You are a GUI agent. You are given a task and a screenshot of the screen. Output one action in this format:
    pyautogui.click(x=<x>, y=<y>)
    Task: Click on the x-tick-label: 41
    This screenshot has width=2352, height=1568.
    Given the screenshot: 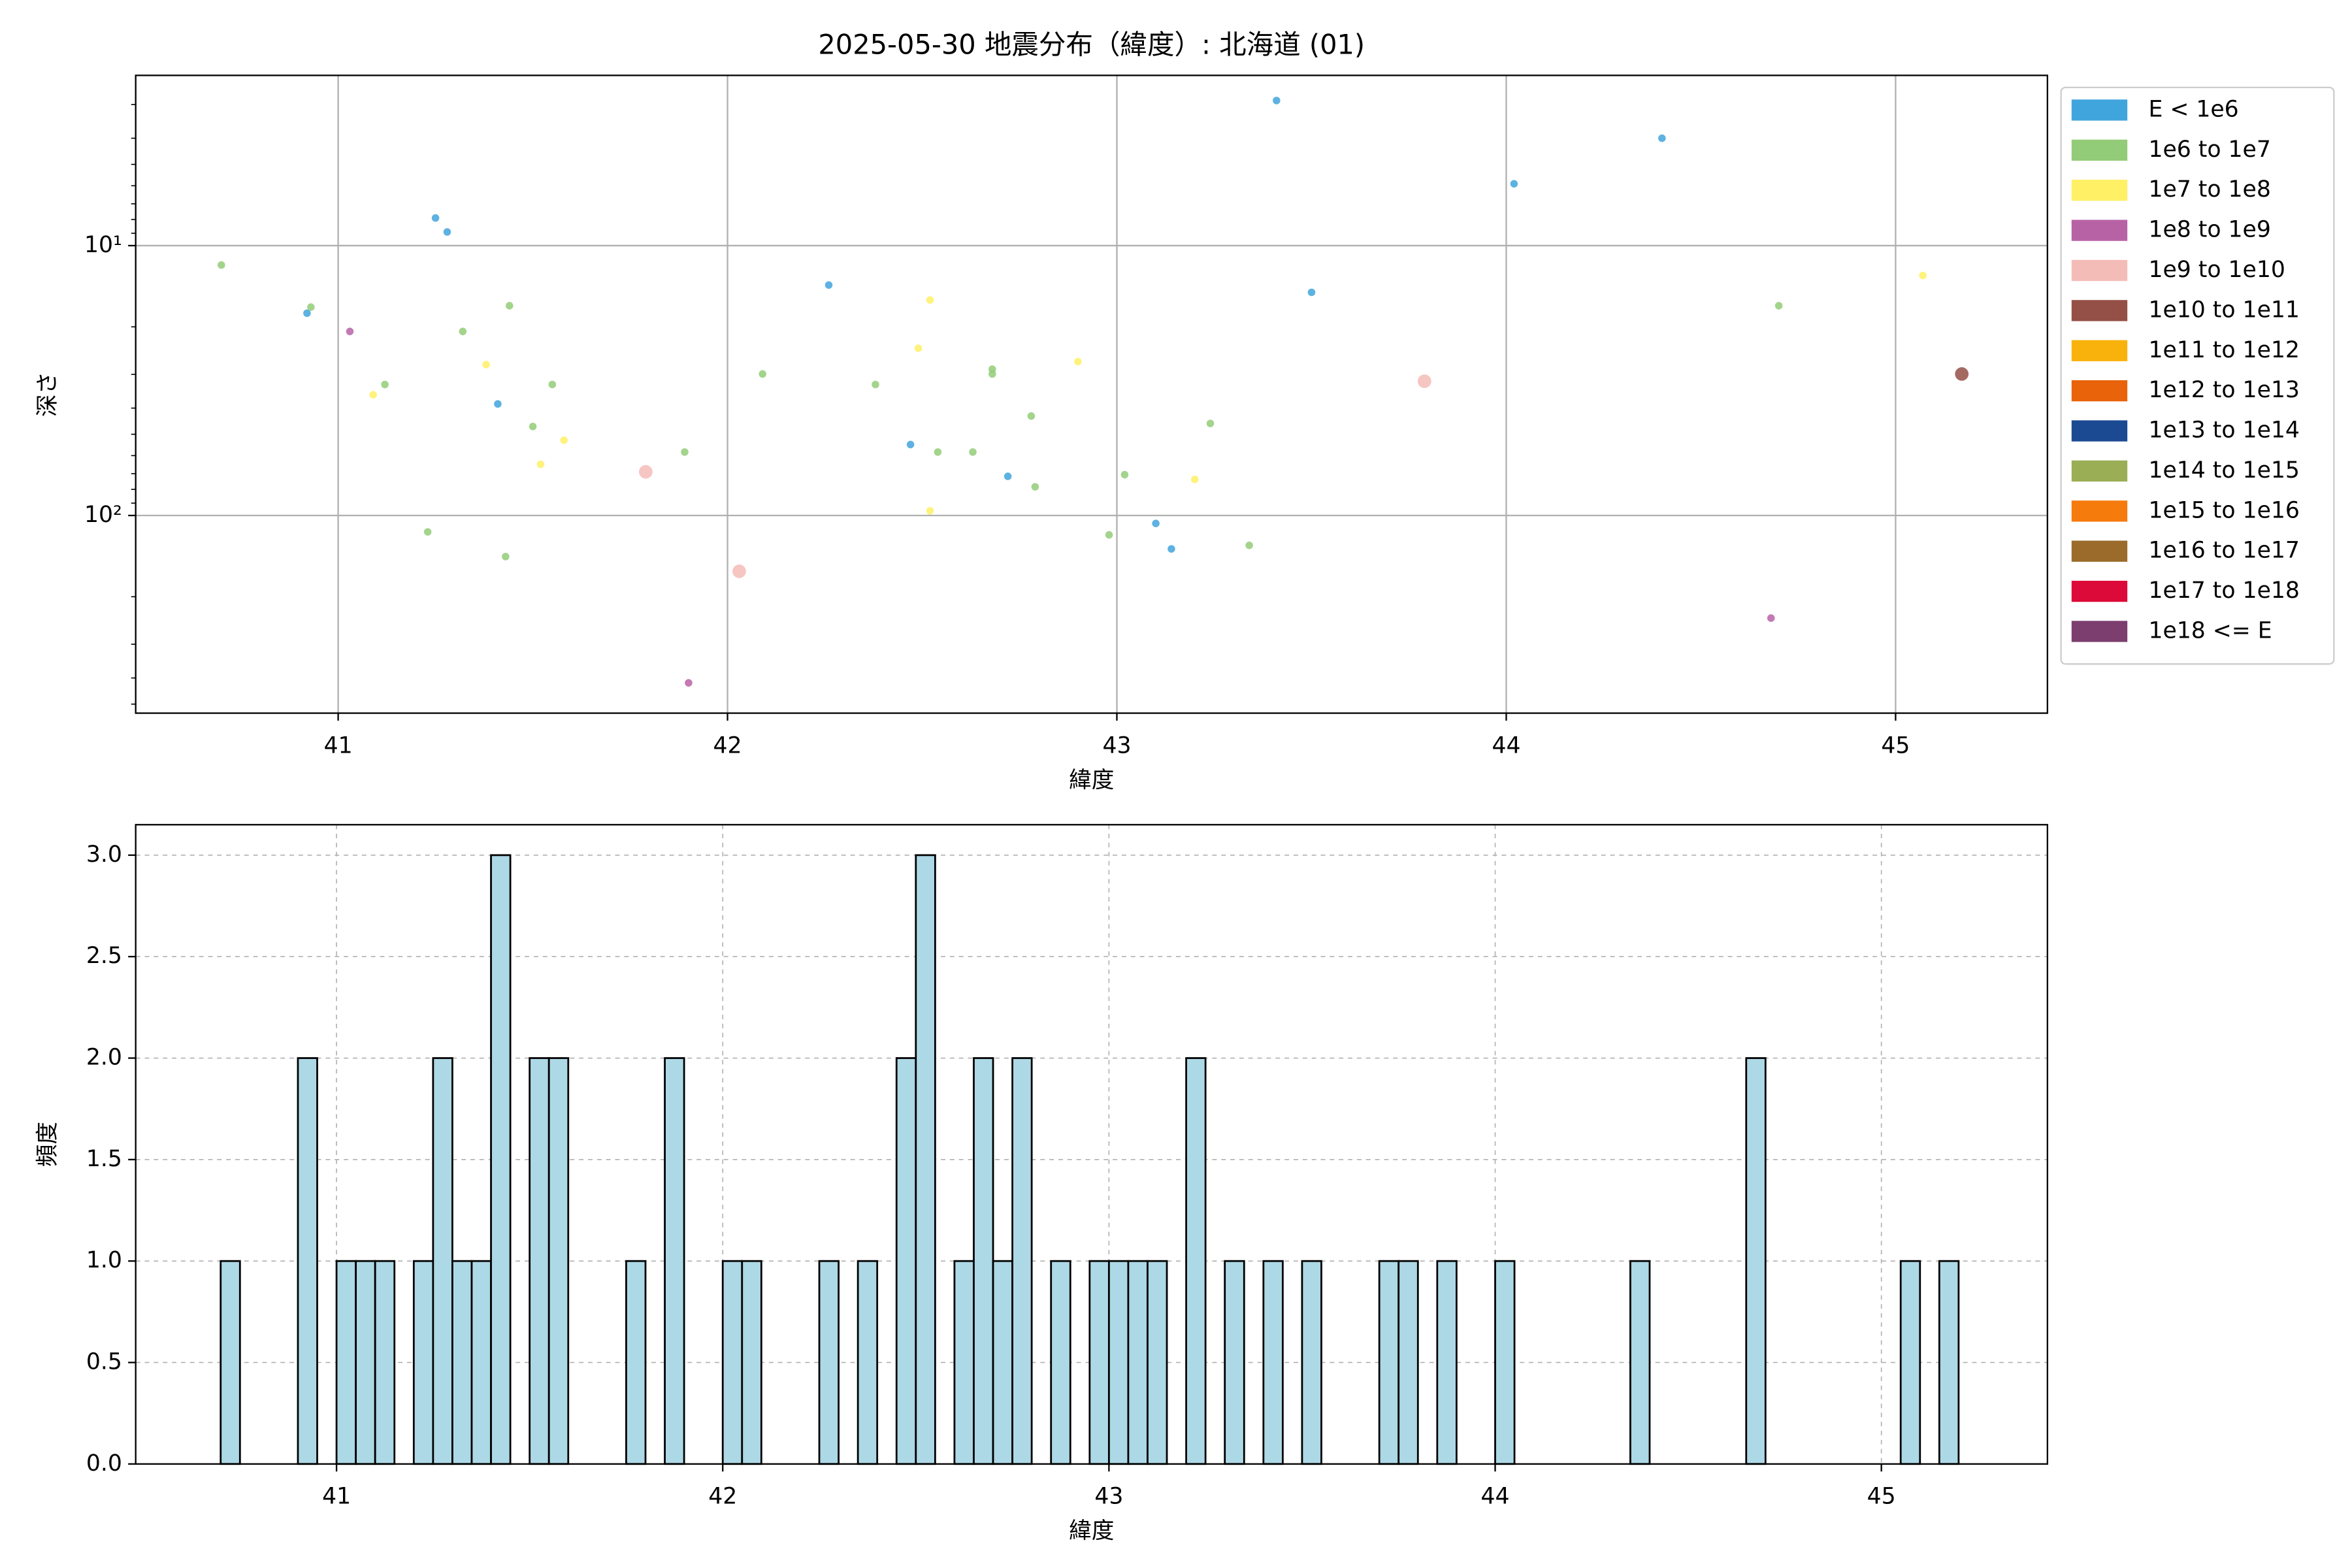 What is the action you would take?
    pyautogui.click(x=336, y=1497)
    